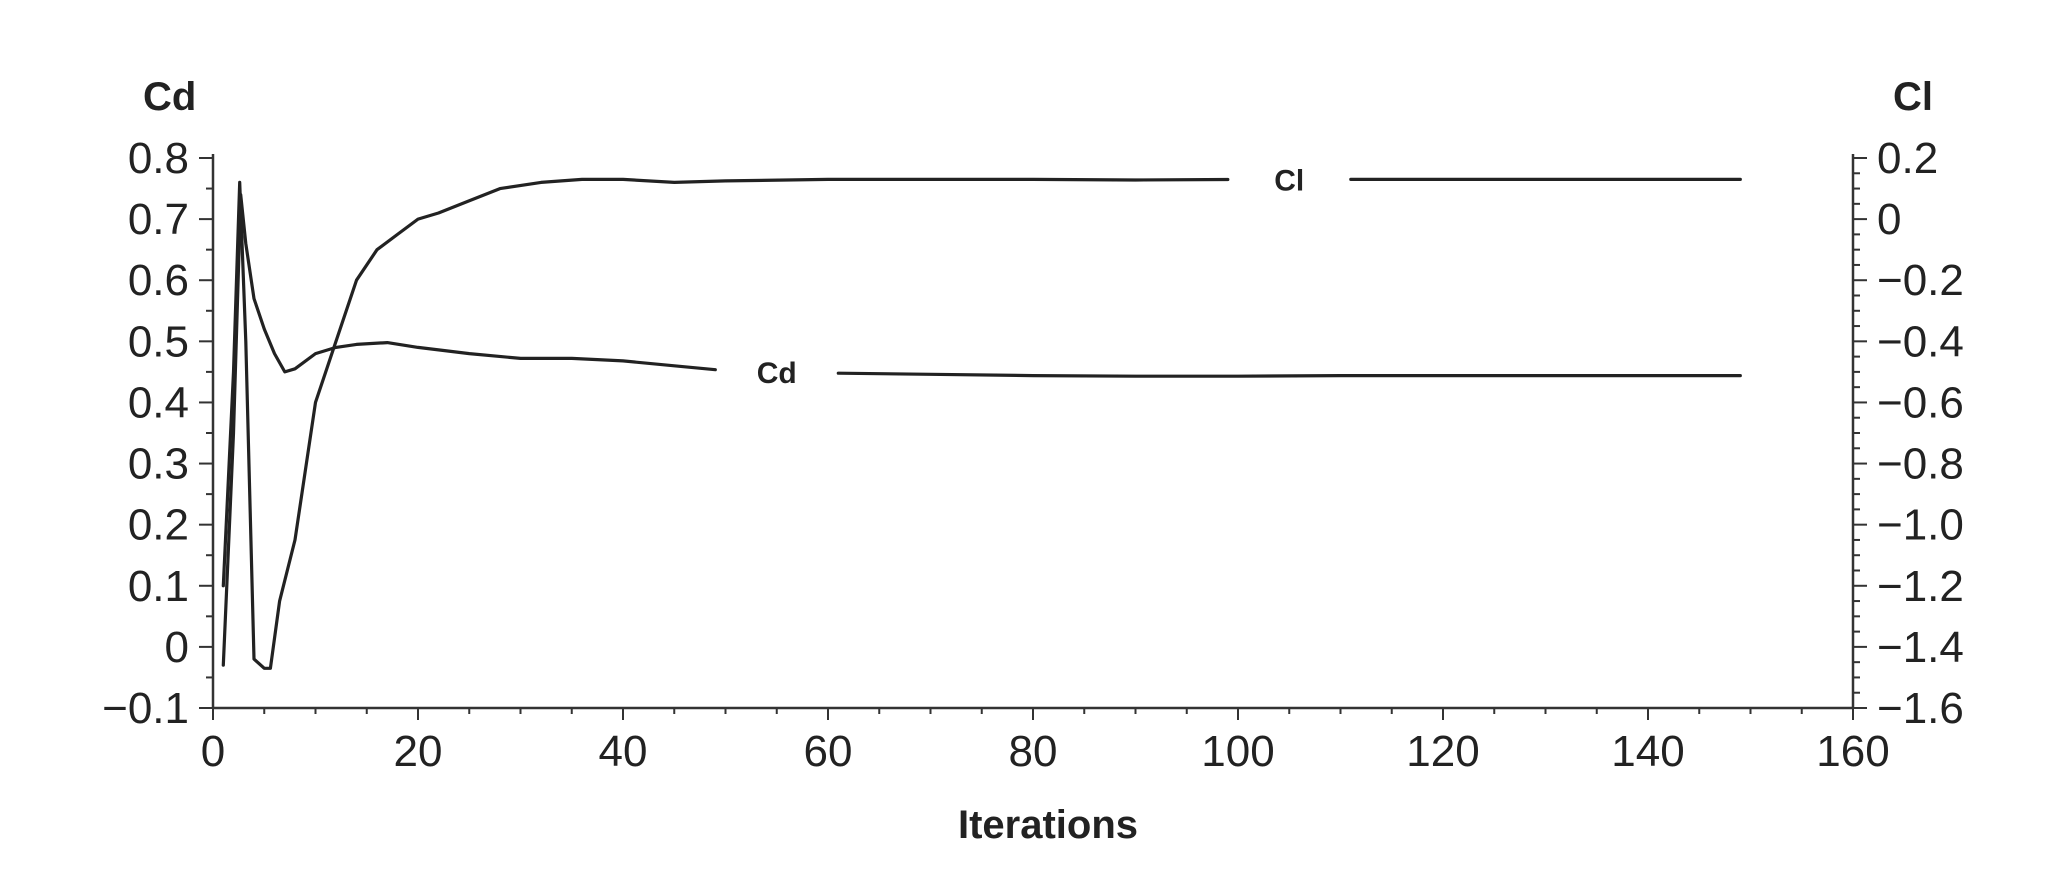 Image resolution: width=2050 pixels, height=890 pixels. I want to click on y-right-tick-label: −0.6, so click(1920, 402).